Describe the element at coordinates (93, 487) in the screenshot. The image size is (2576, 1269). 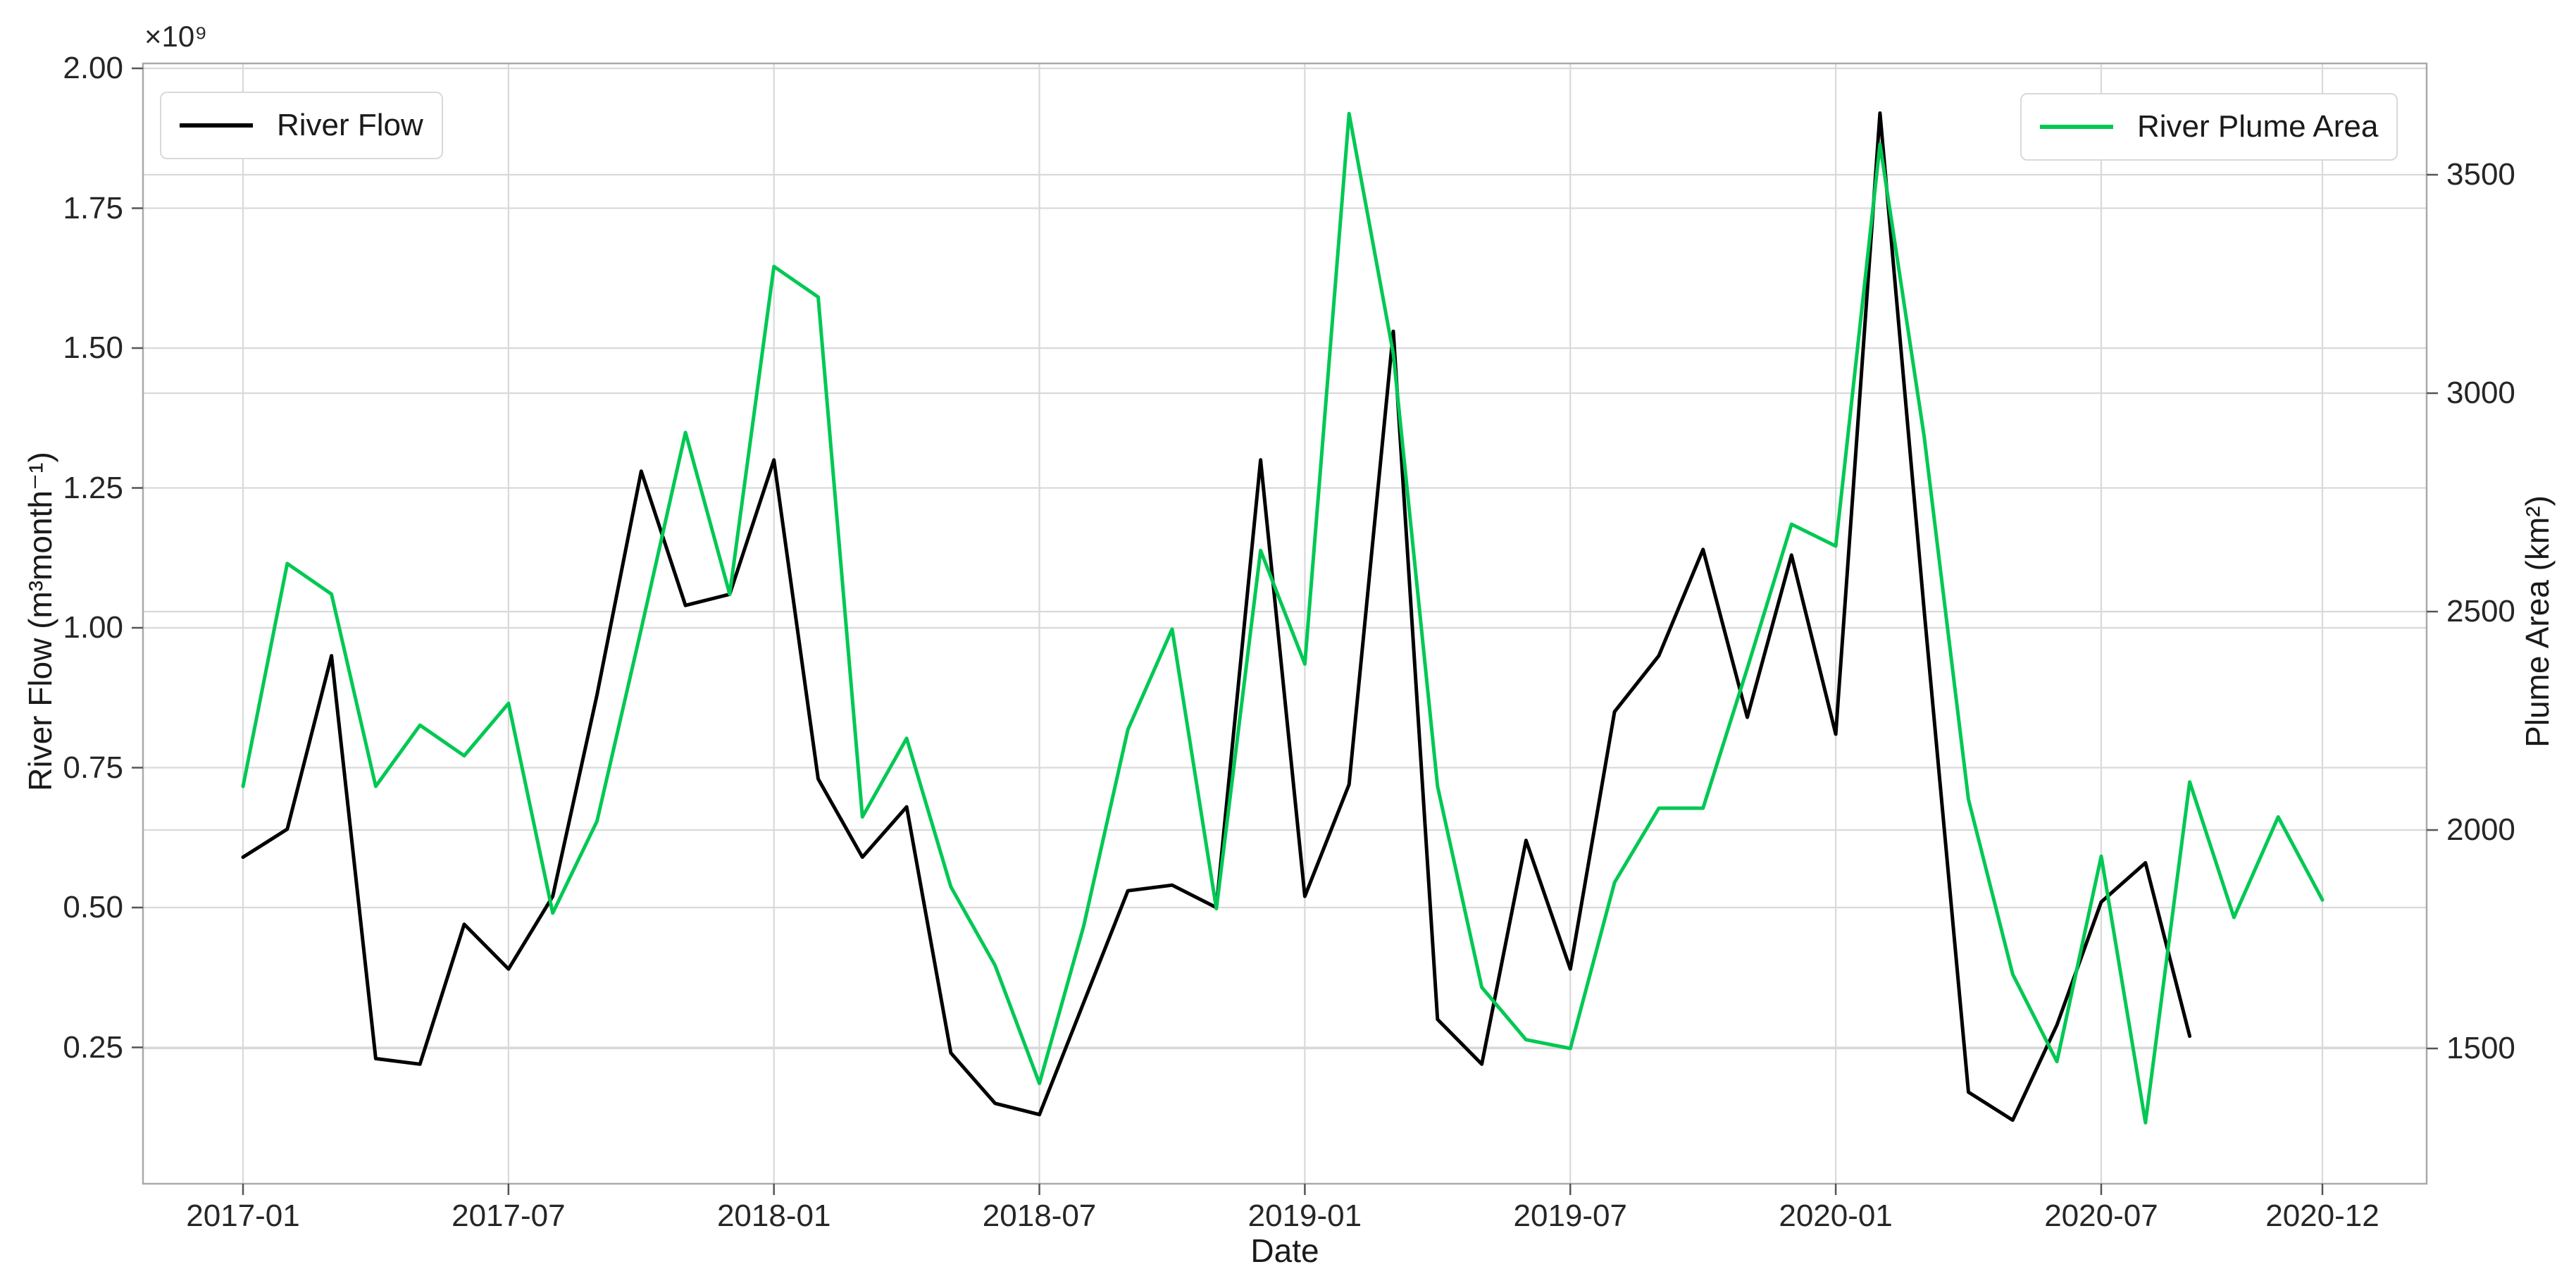
I see `left-axis-tick-label: 1.25` at that location.